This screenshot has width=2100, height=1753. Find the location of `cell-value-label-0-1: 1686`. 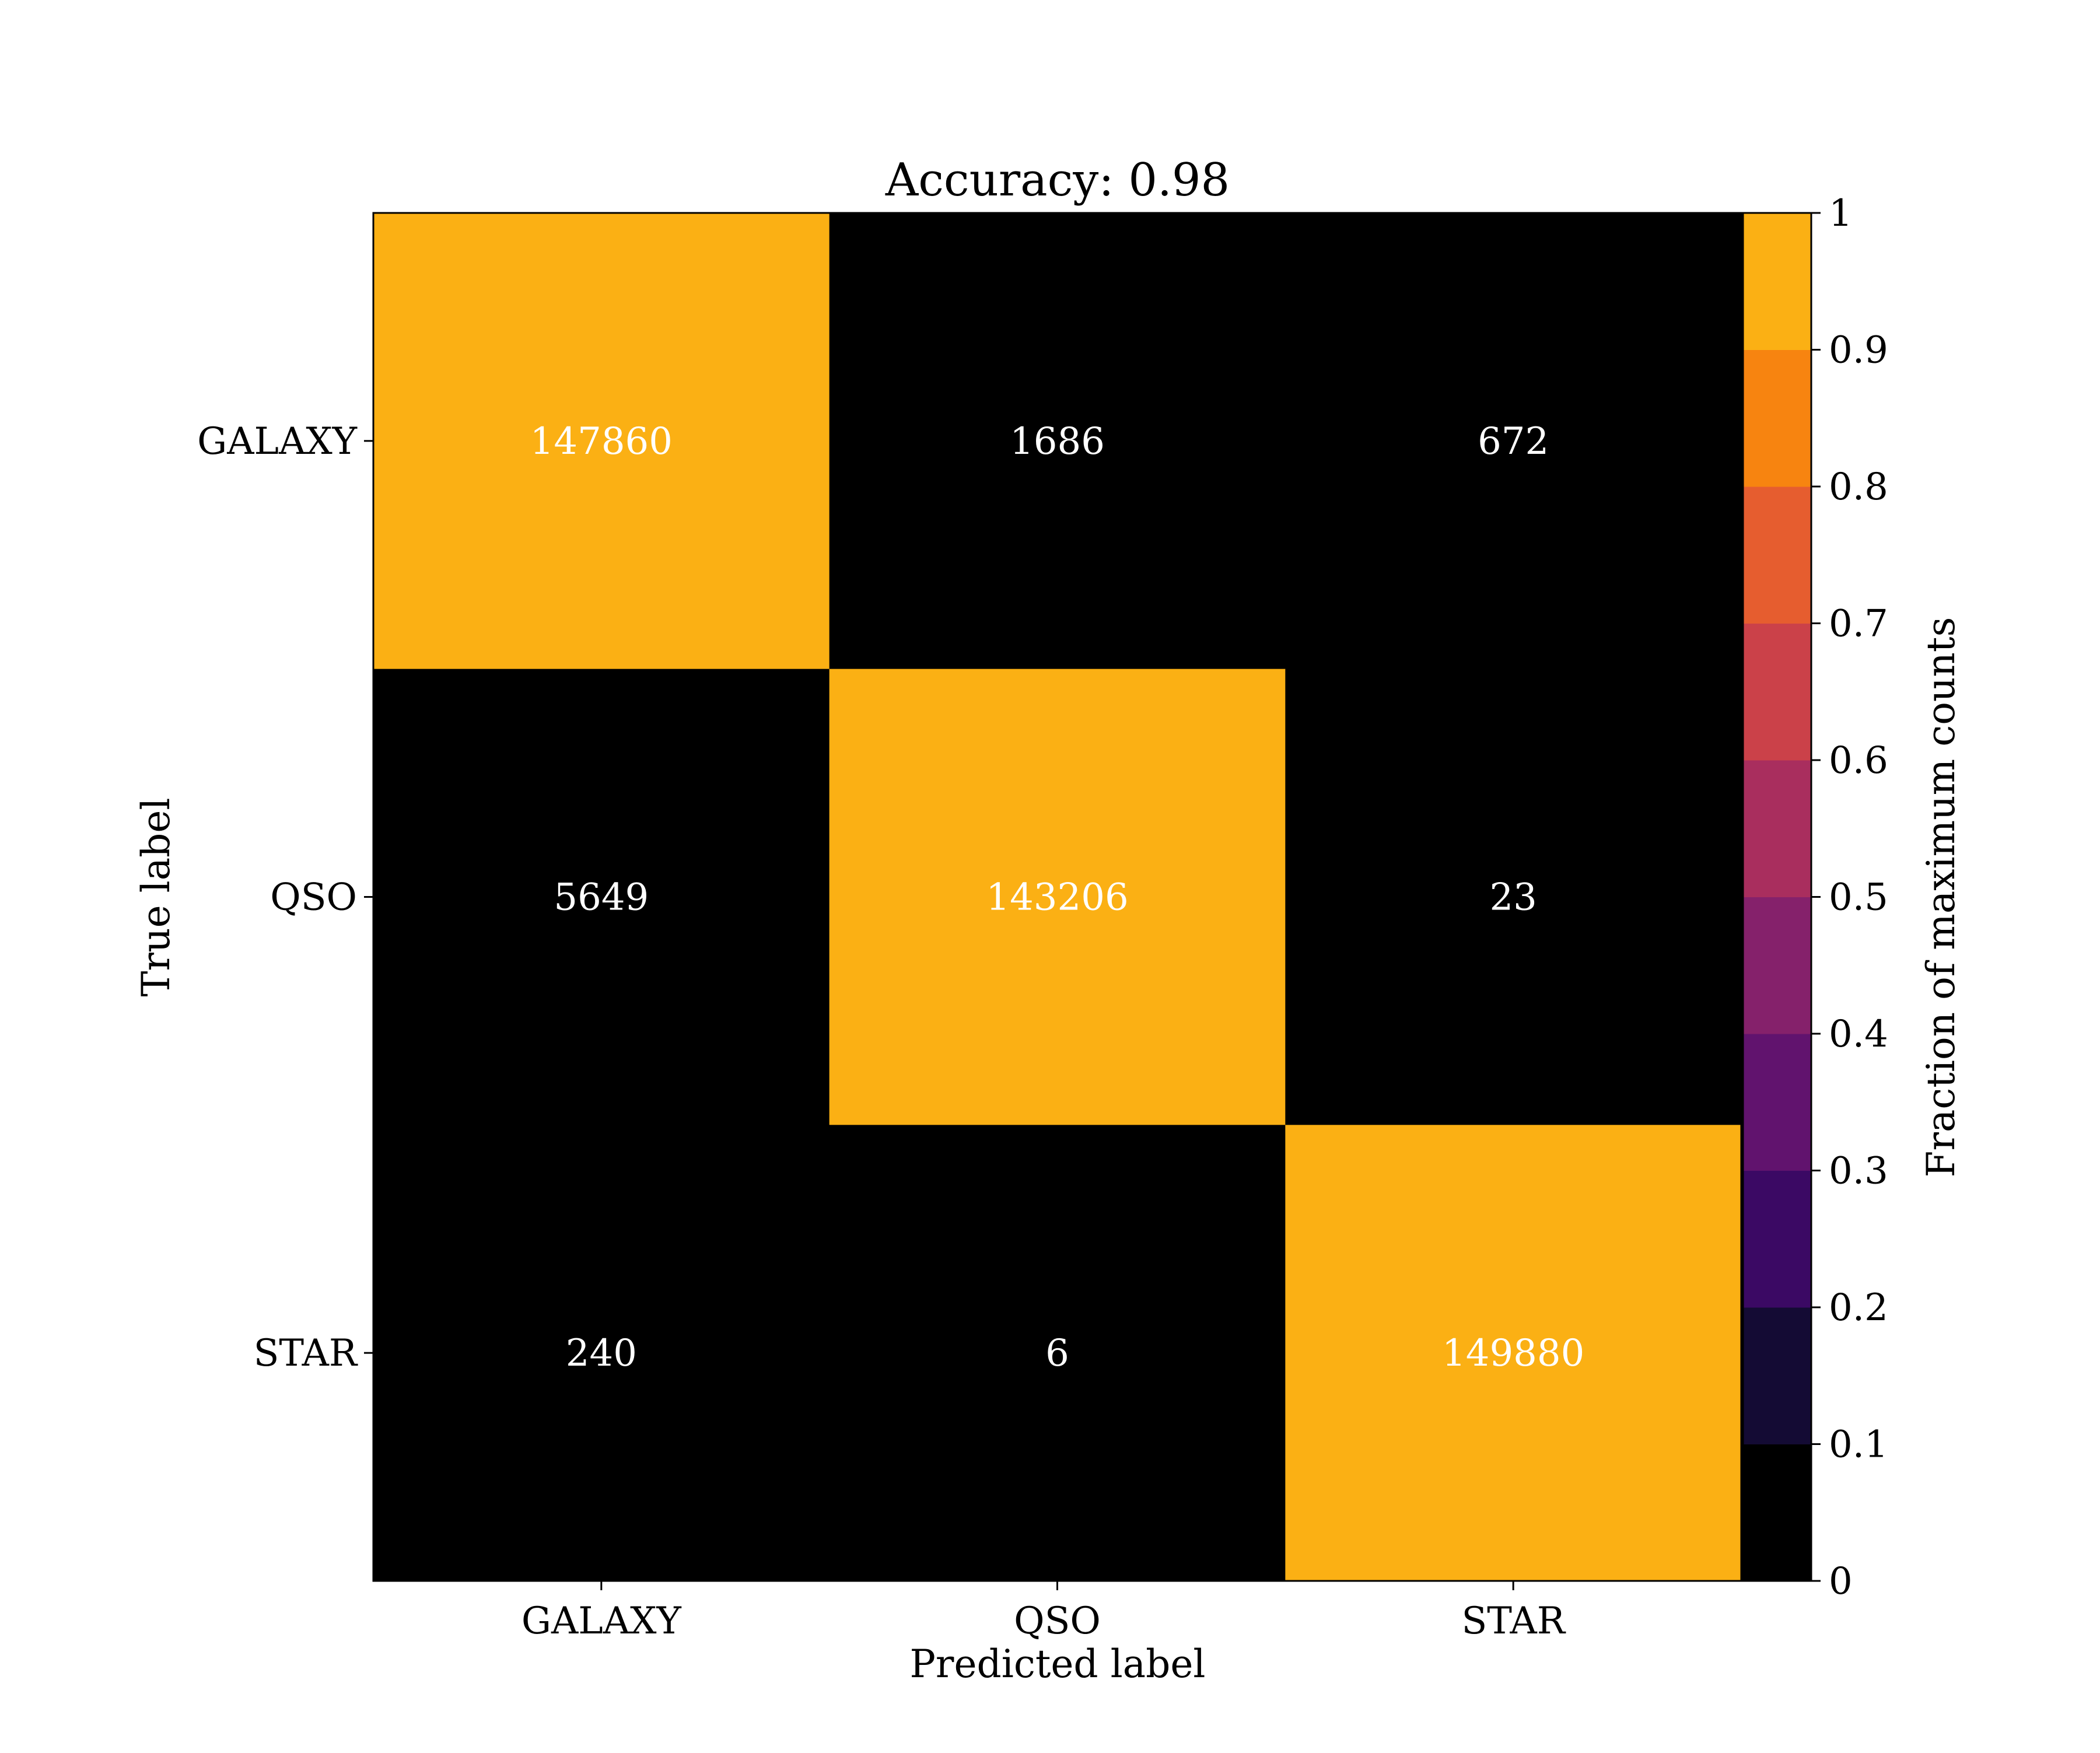

cell-value-label-0-1: 1686 is located at coordinates (1057, 441).